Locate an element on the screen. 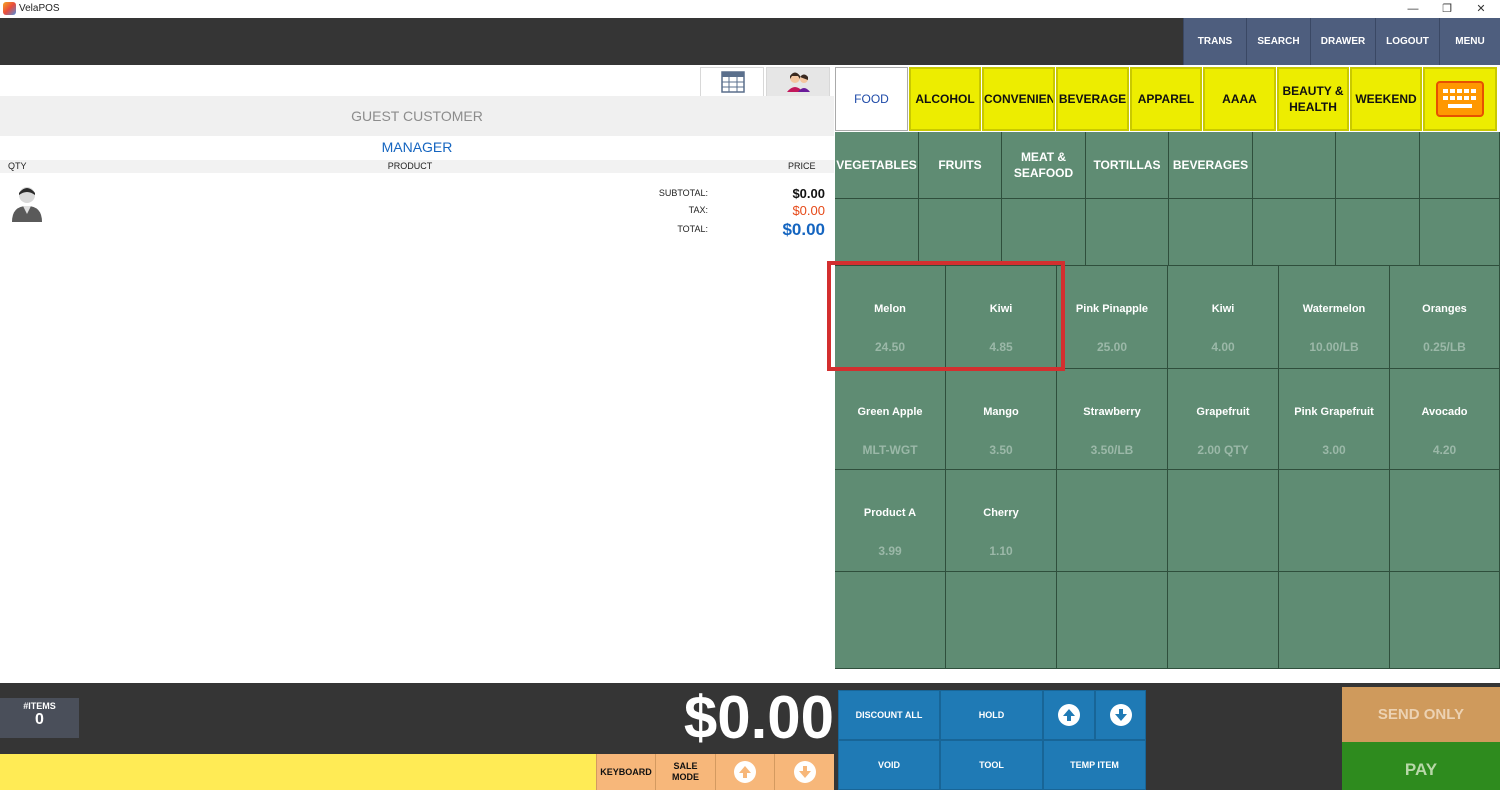 The image size is (1500, 790). hold-button: HOLD is located at coordinates (991, 715).